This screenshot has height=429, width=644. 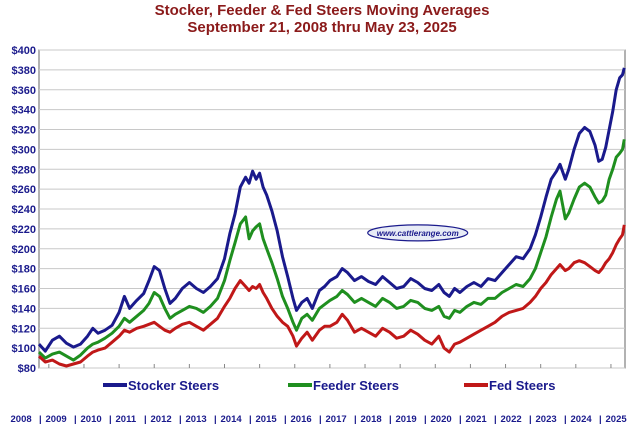 I want to click on watermark-badge: www.cattlerange.com, so click(x=418, y=233).